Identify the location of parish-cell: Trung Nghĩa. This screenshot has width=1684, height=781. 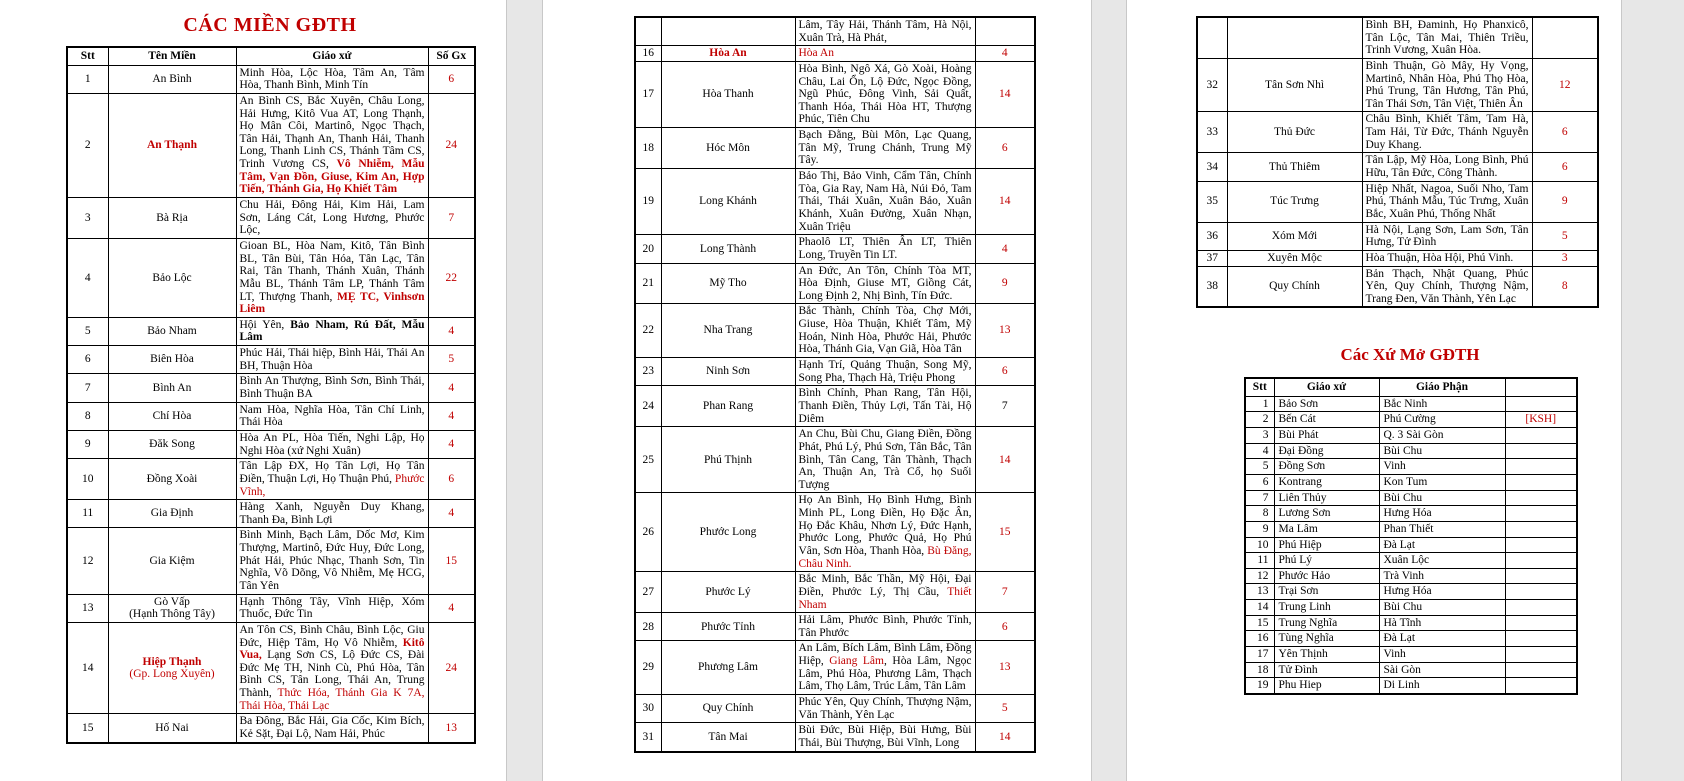
(1326, 623).